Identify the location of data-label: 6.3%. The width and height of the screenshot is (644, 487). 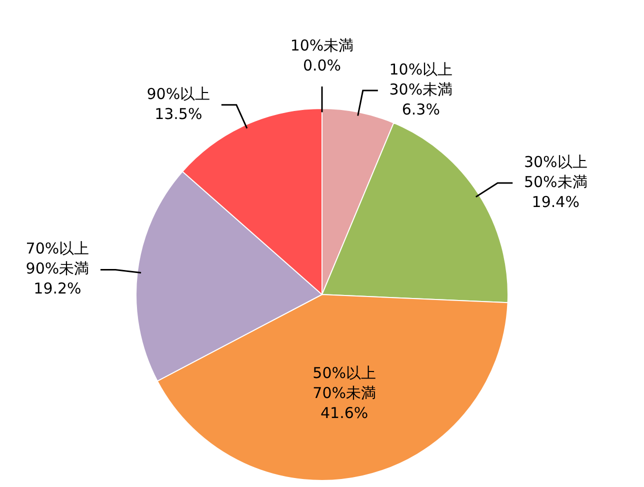
(421, 109).